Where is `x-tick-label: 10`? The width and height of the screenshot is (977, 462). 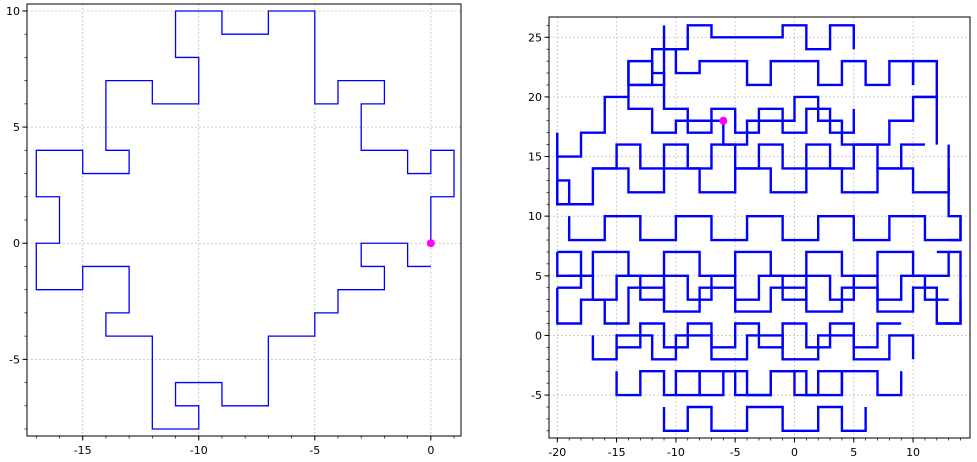 x-tick-label: 10 is located at coordinates (913, 452).